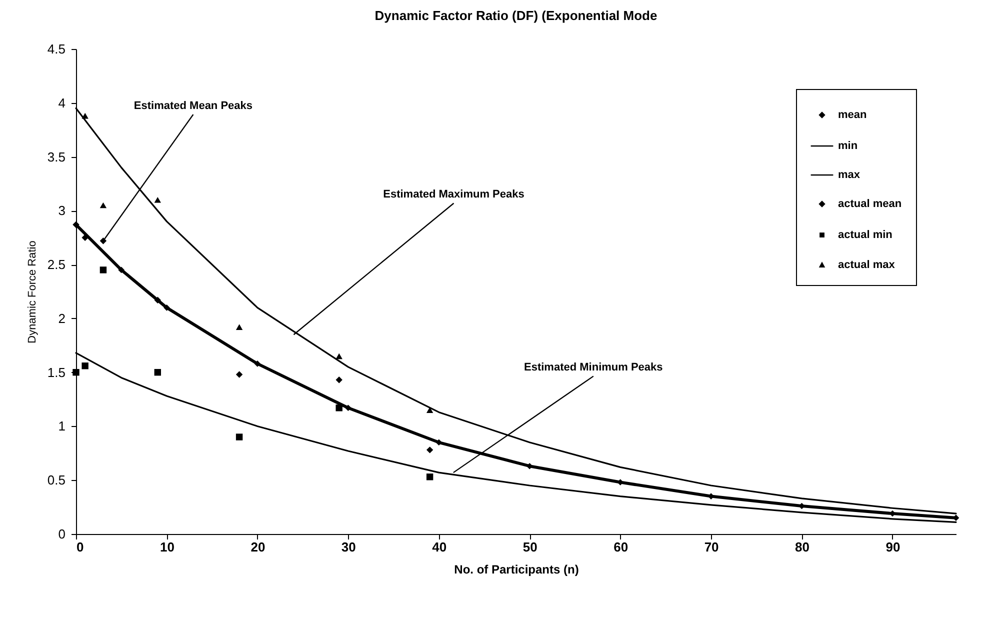  I want to click on x-tick-label: 80, so click(802, 547).